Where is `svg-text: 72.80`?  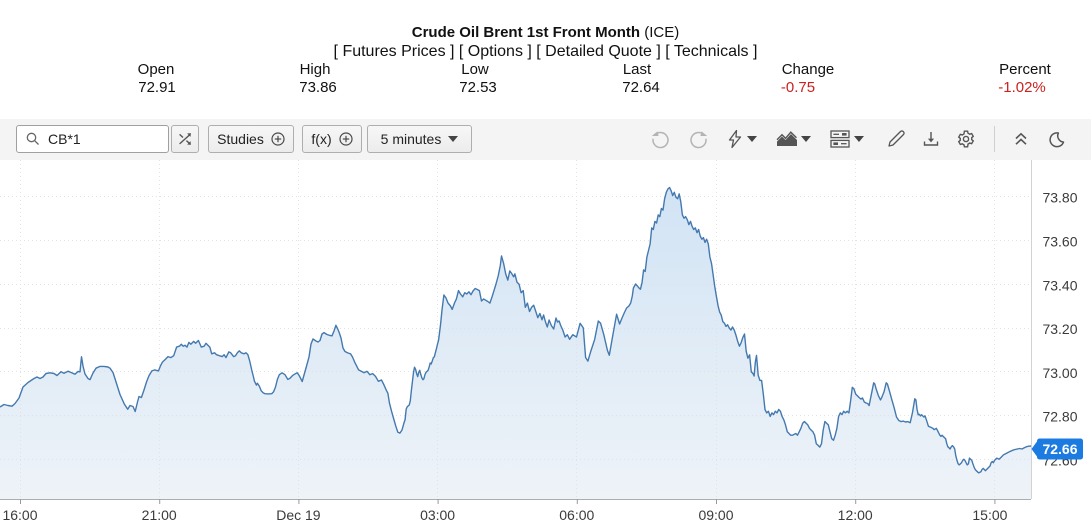
svg-text: 72.80 is located at coordinates (1059, 417).